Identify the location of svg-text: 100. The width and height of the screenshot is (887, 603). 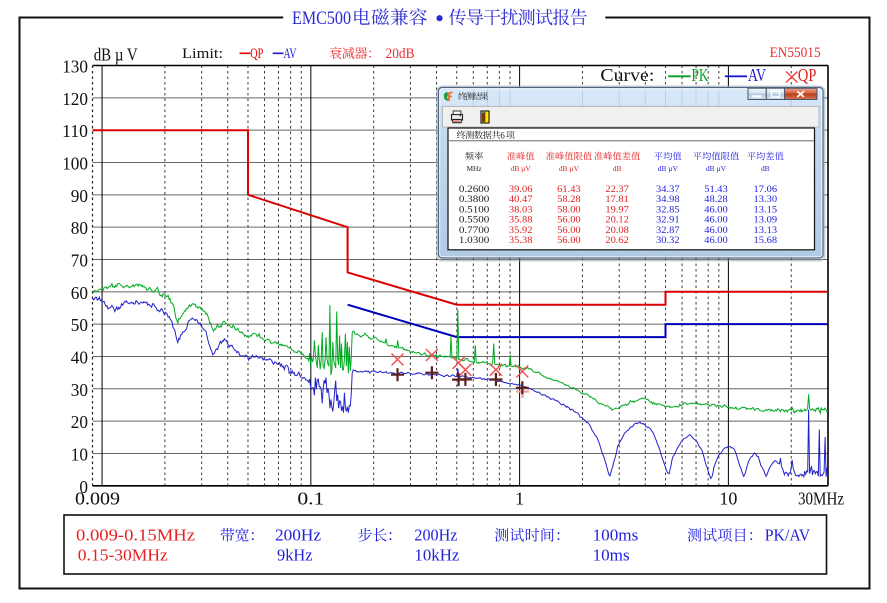
(75, 163).